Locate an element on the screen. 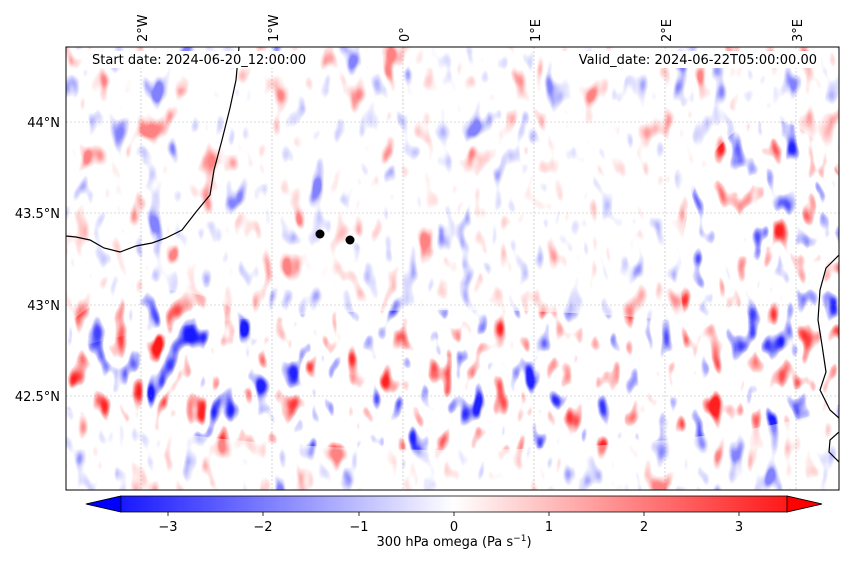 This screenshot has height=562, width=850. lat-label-43n: 43°N is located at coordinates (43, 306).